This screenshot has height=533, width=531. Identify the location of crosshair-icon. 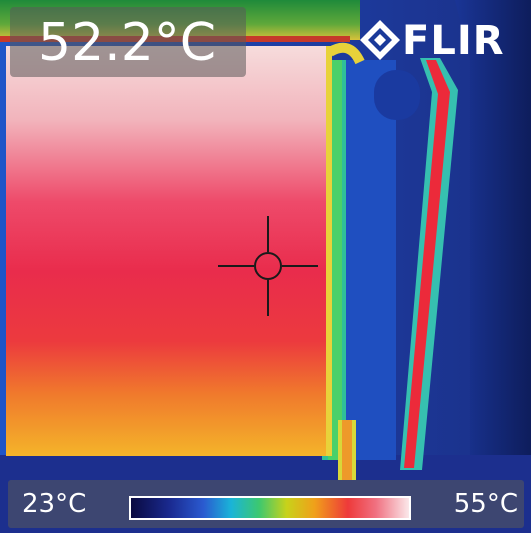
(268, 266).